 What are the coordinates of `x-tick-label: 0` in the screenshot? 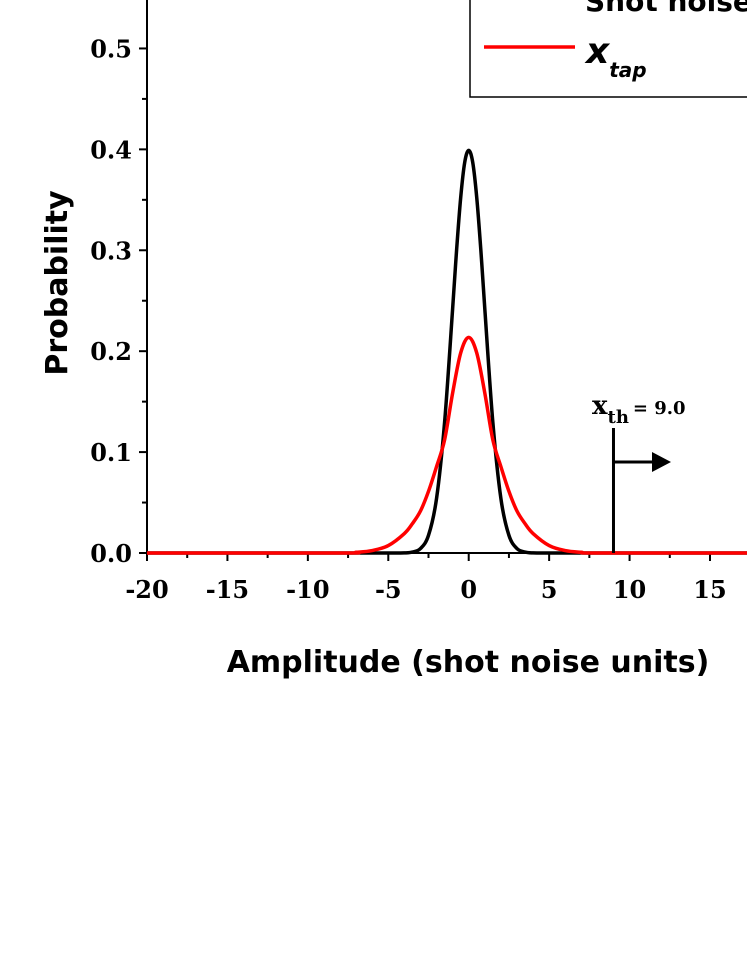 It's located at (468, 589).